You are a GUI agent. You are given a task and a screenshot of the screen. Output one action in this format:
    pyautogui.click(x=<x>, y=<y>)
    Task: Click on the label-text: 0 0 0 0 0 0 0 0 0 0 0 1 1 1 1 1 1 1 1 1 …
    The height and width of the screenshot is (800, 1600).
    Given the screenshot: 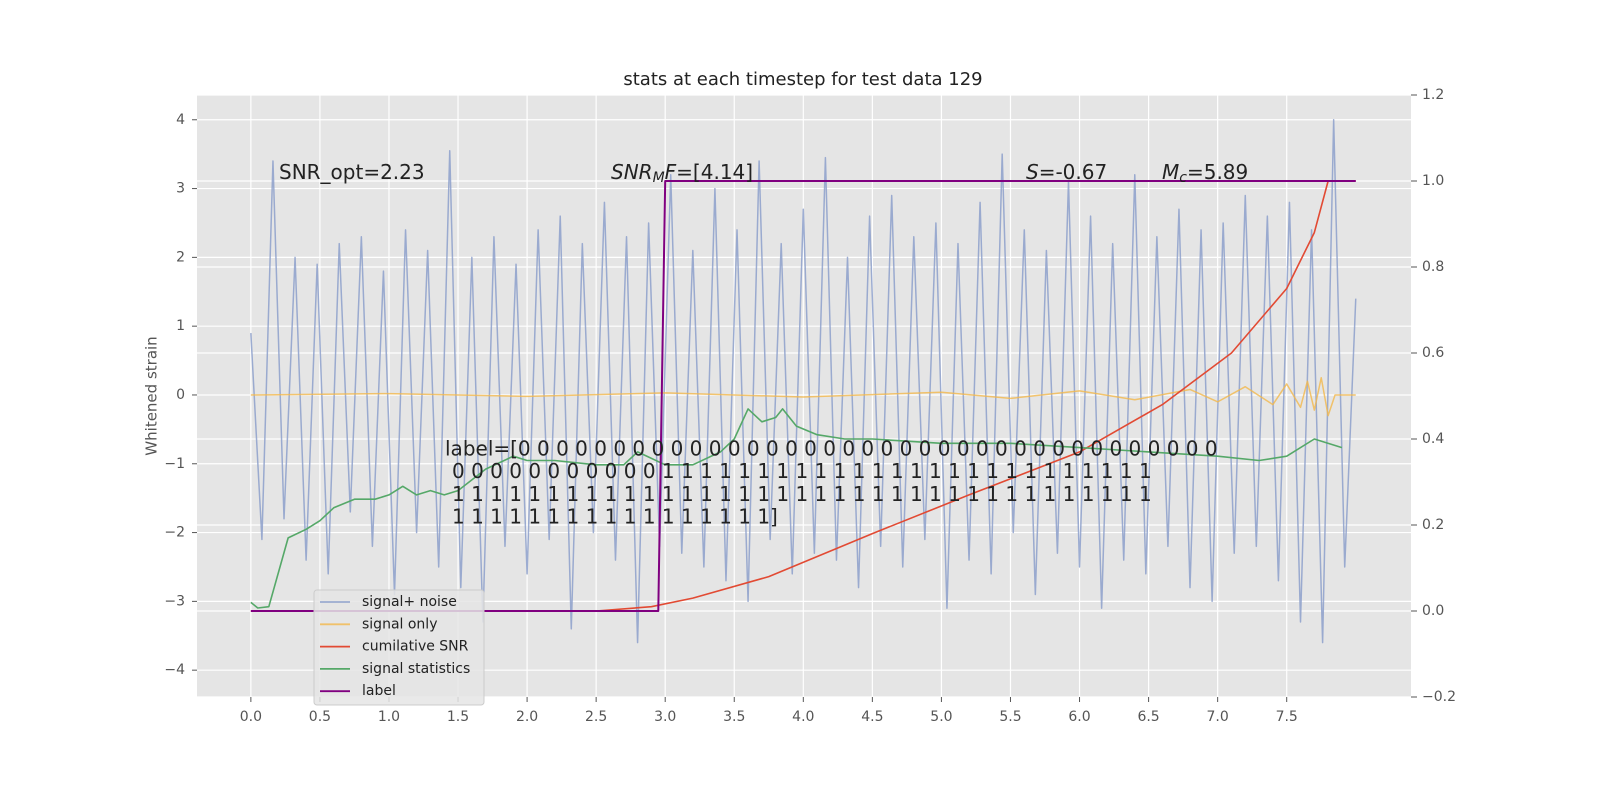 What is the action you would take?
    pyautogui.click(x=802, y=471)
    